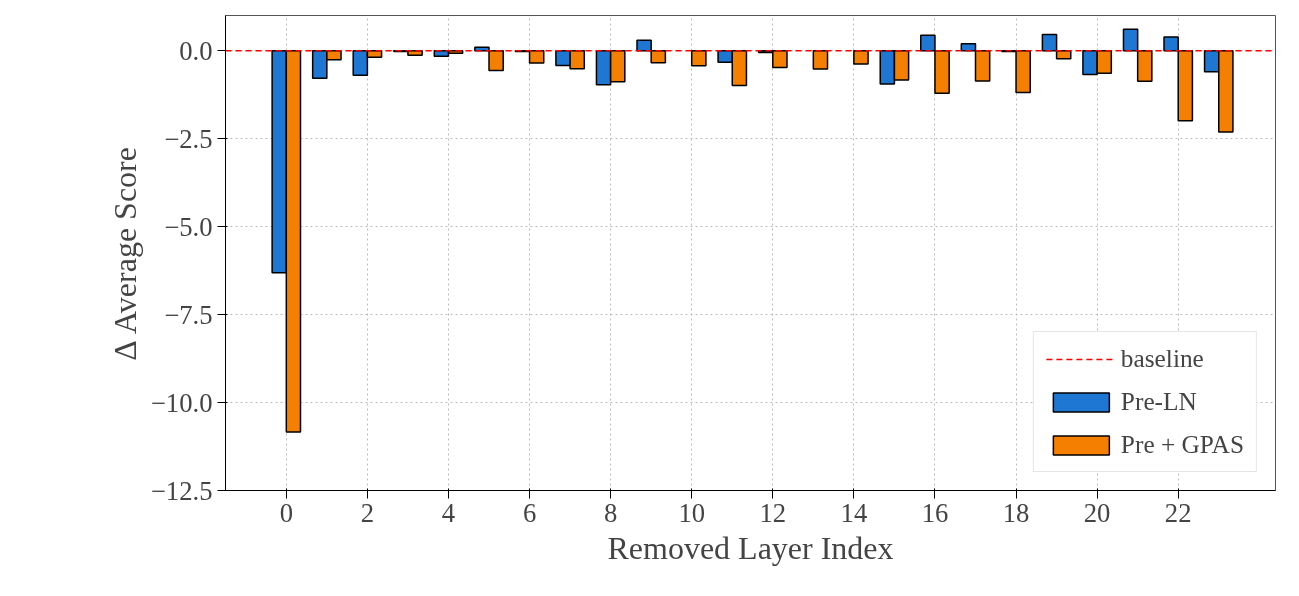  I want to click on legend-label: Pre + GPAS, so click(1182, 444).